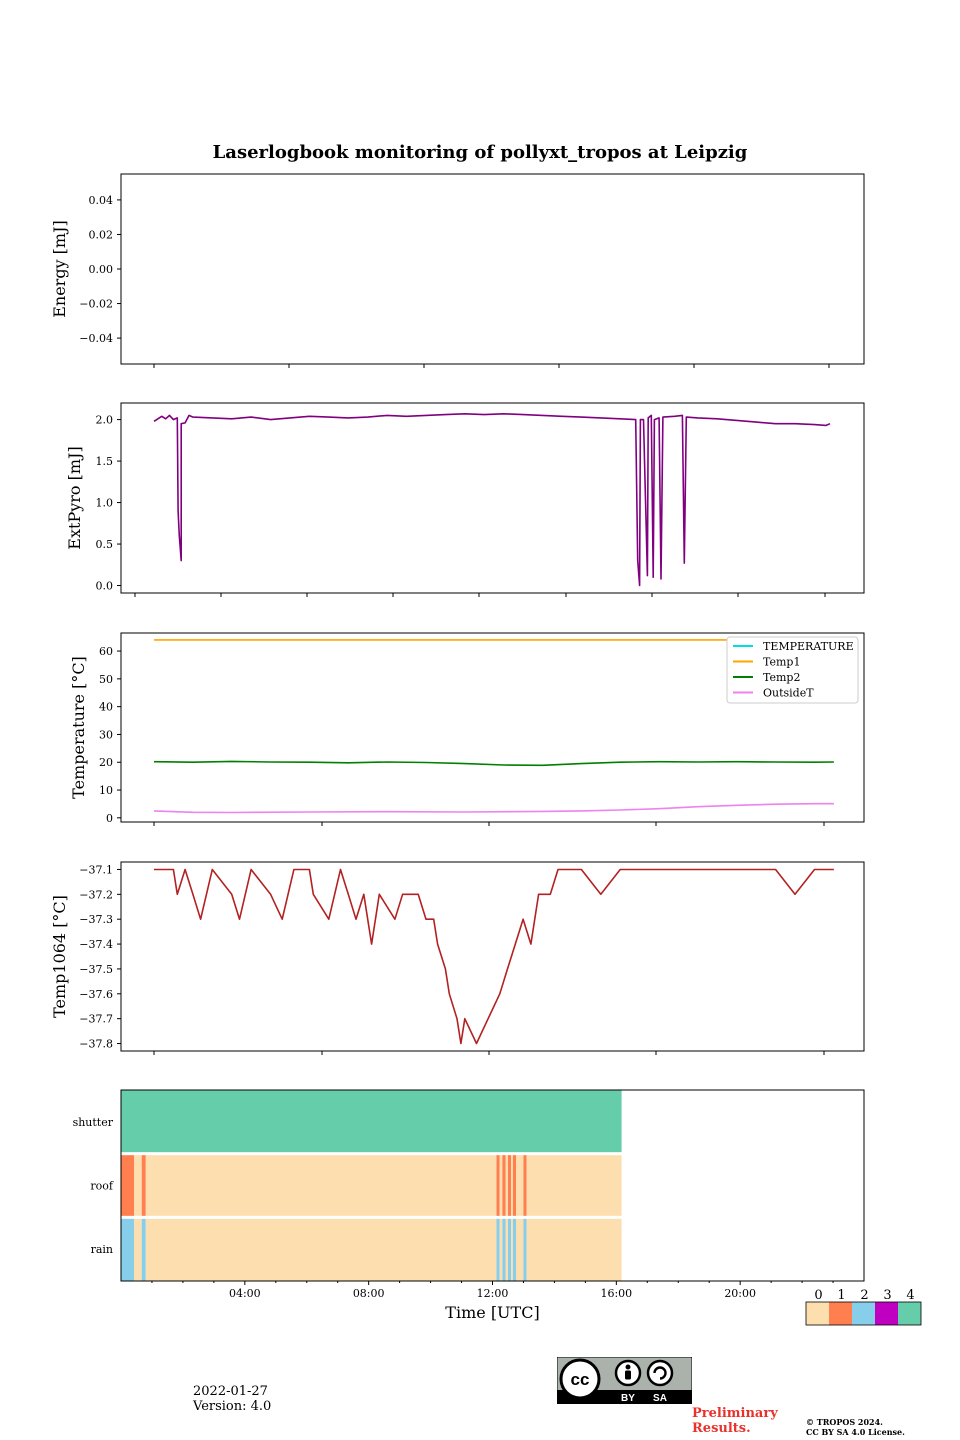 Image resolution: width=960 pixels, height=1440 pixels. I want to click on sa-icon, so click(660, 1373).